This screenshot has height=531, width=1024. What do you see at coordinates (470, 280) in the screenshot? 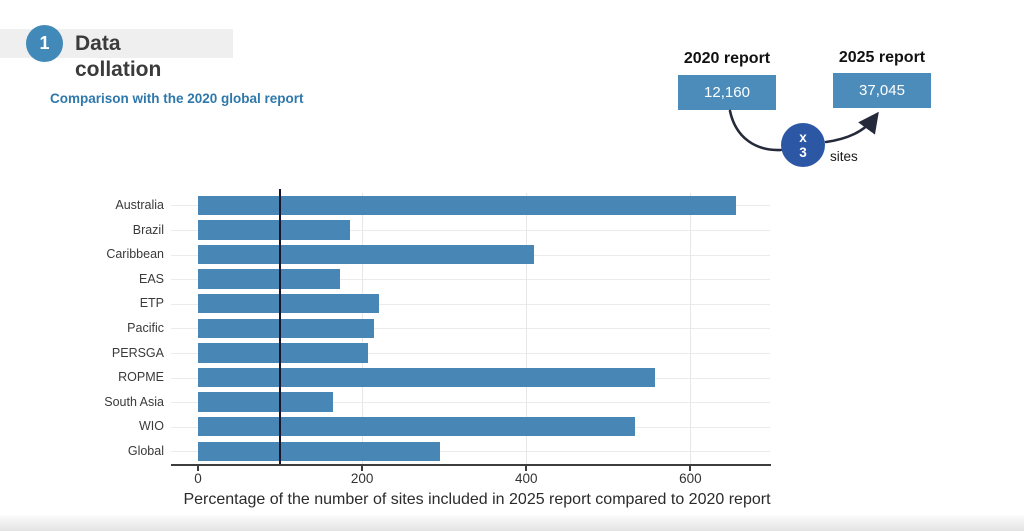
I see `gridline-row-eas` at bounding box center [470, 280].